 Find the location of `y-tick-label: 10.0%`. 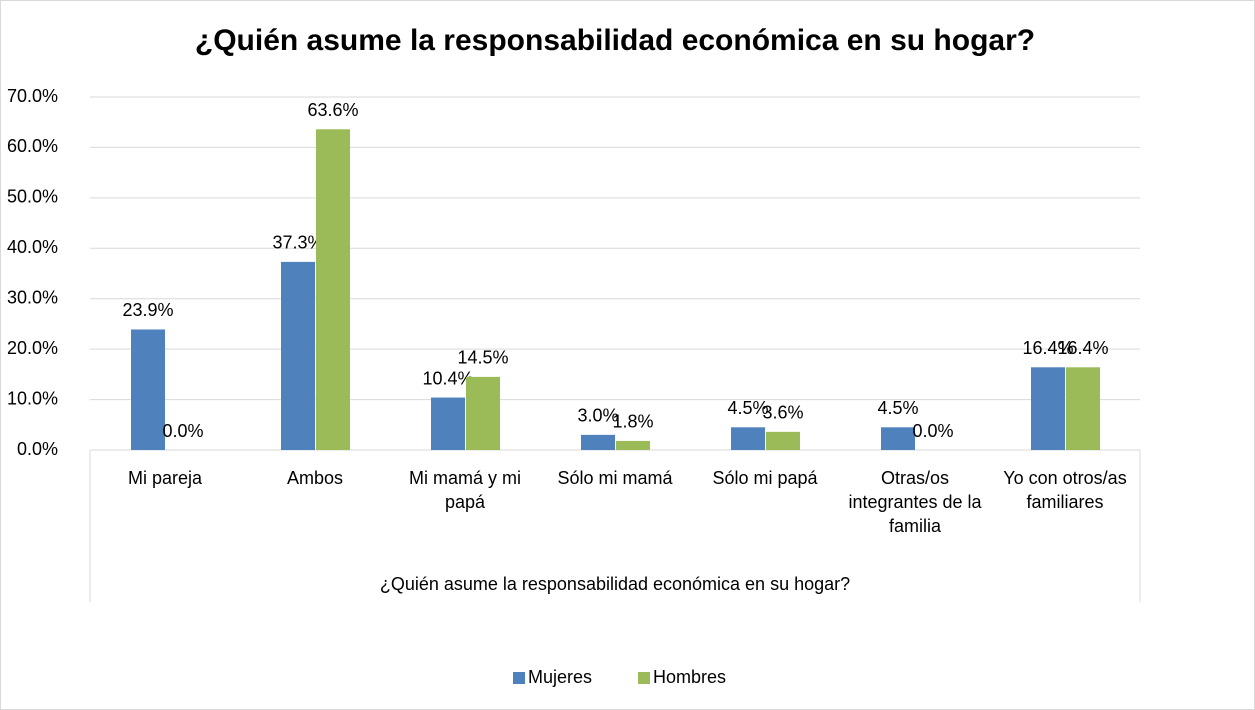

y-tick-label: 10.0% is located at coordinates (32, 398).